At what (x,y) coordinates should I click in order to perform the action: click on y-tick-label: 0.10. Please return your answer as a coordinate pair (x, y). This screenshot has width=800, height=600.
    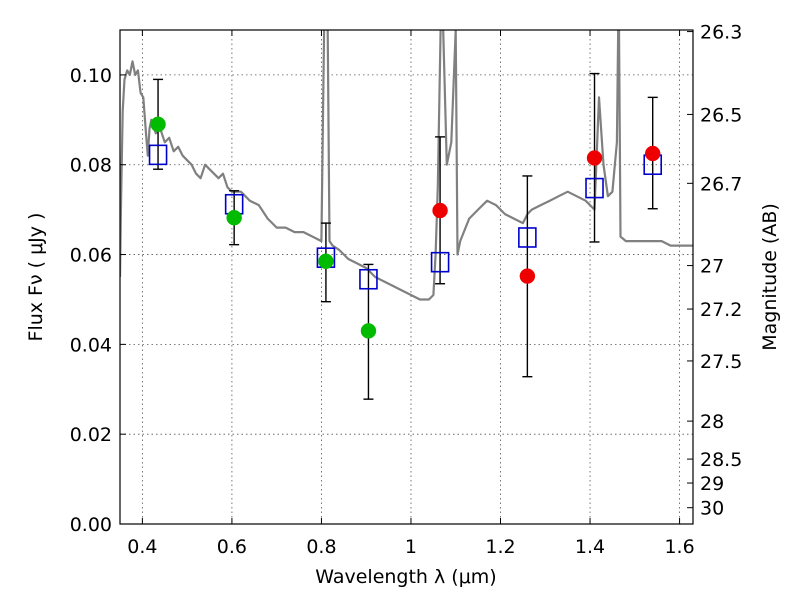
    Looking at the image, I should click on (91, 76).